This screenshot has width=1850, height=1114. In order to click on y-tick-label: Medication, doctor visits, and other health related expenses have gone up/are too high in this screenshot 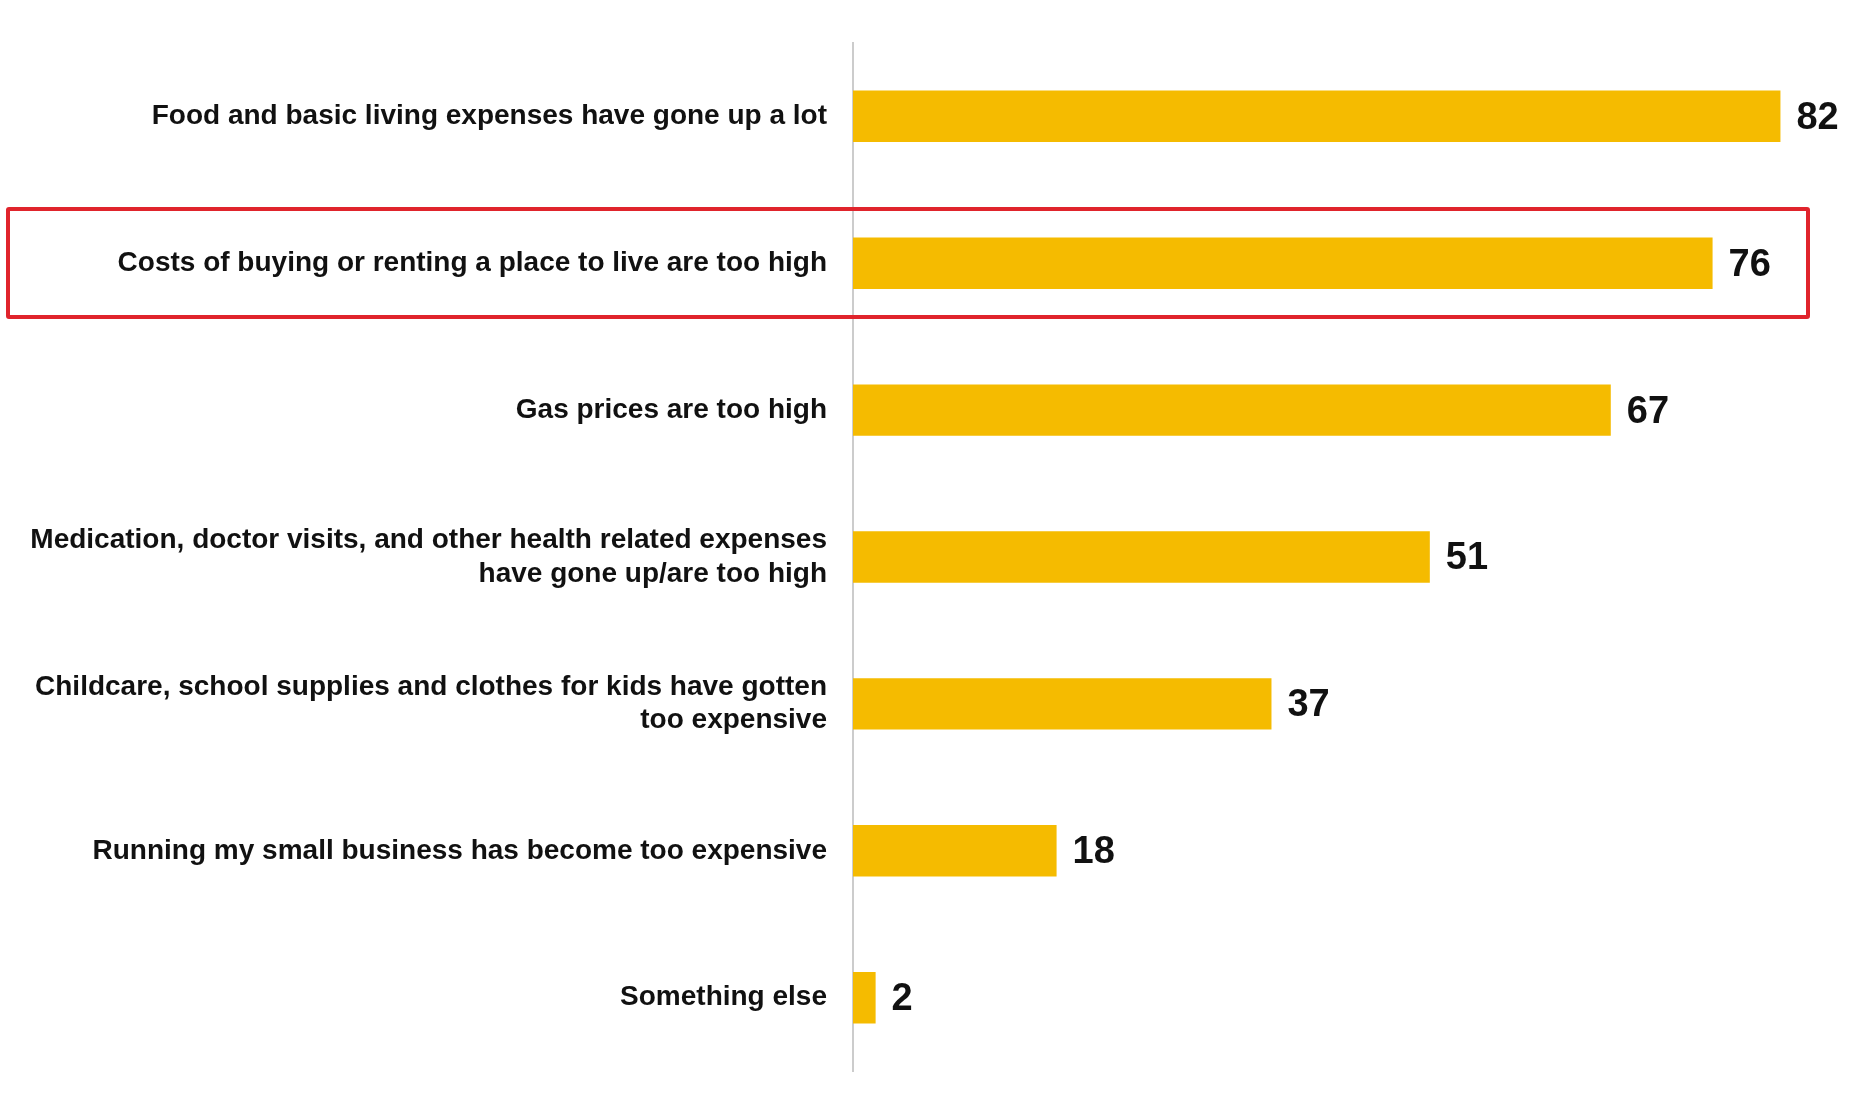, I will do `click(428, 555)`.